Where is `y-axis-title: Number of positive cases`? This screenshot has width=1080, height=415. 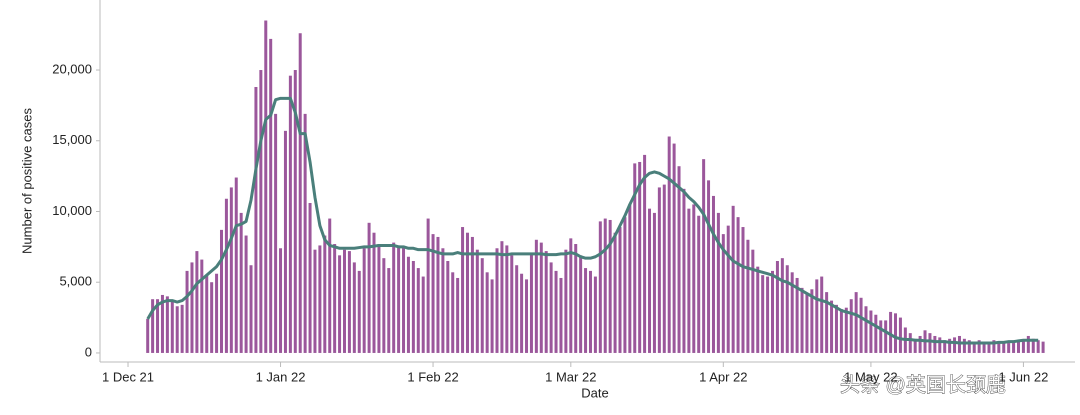 y-axis-title: Number of positive cases is located at coordinates (26, 181).